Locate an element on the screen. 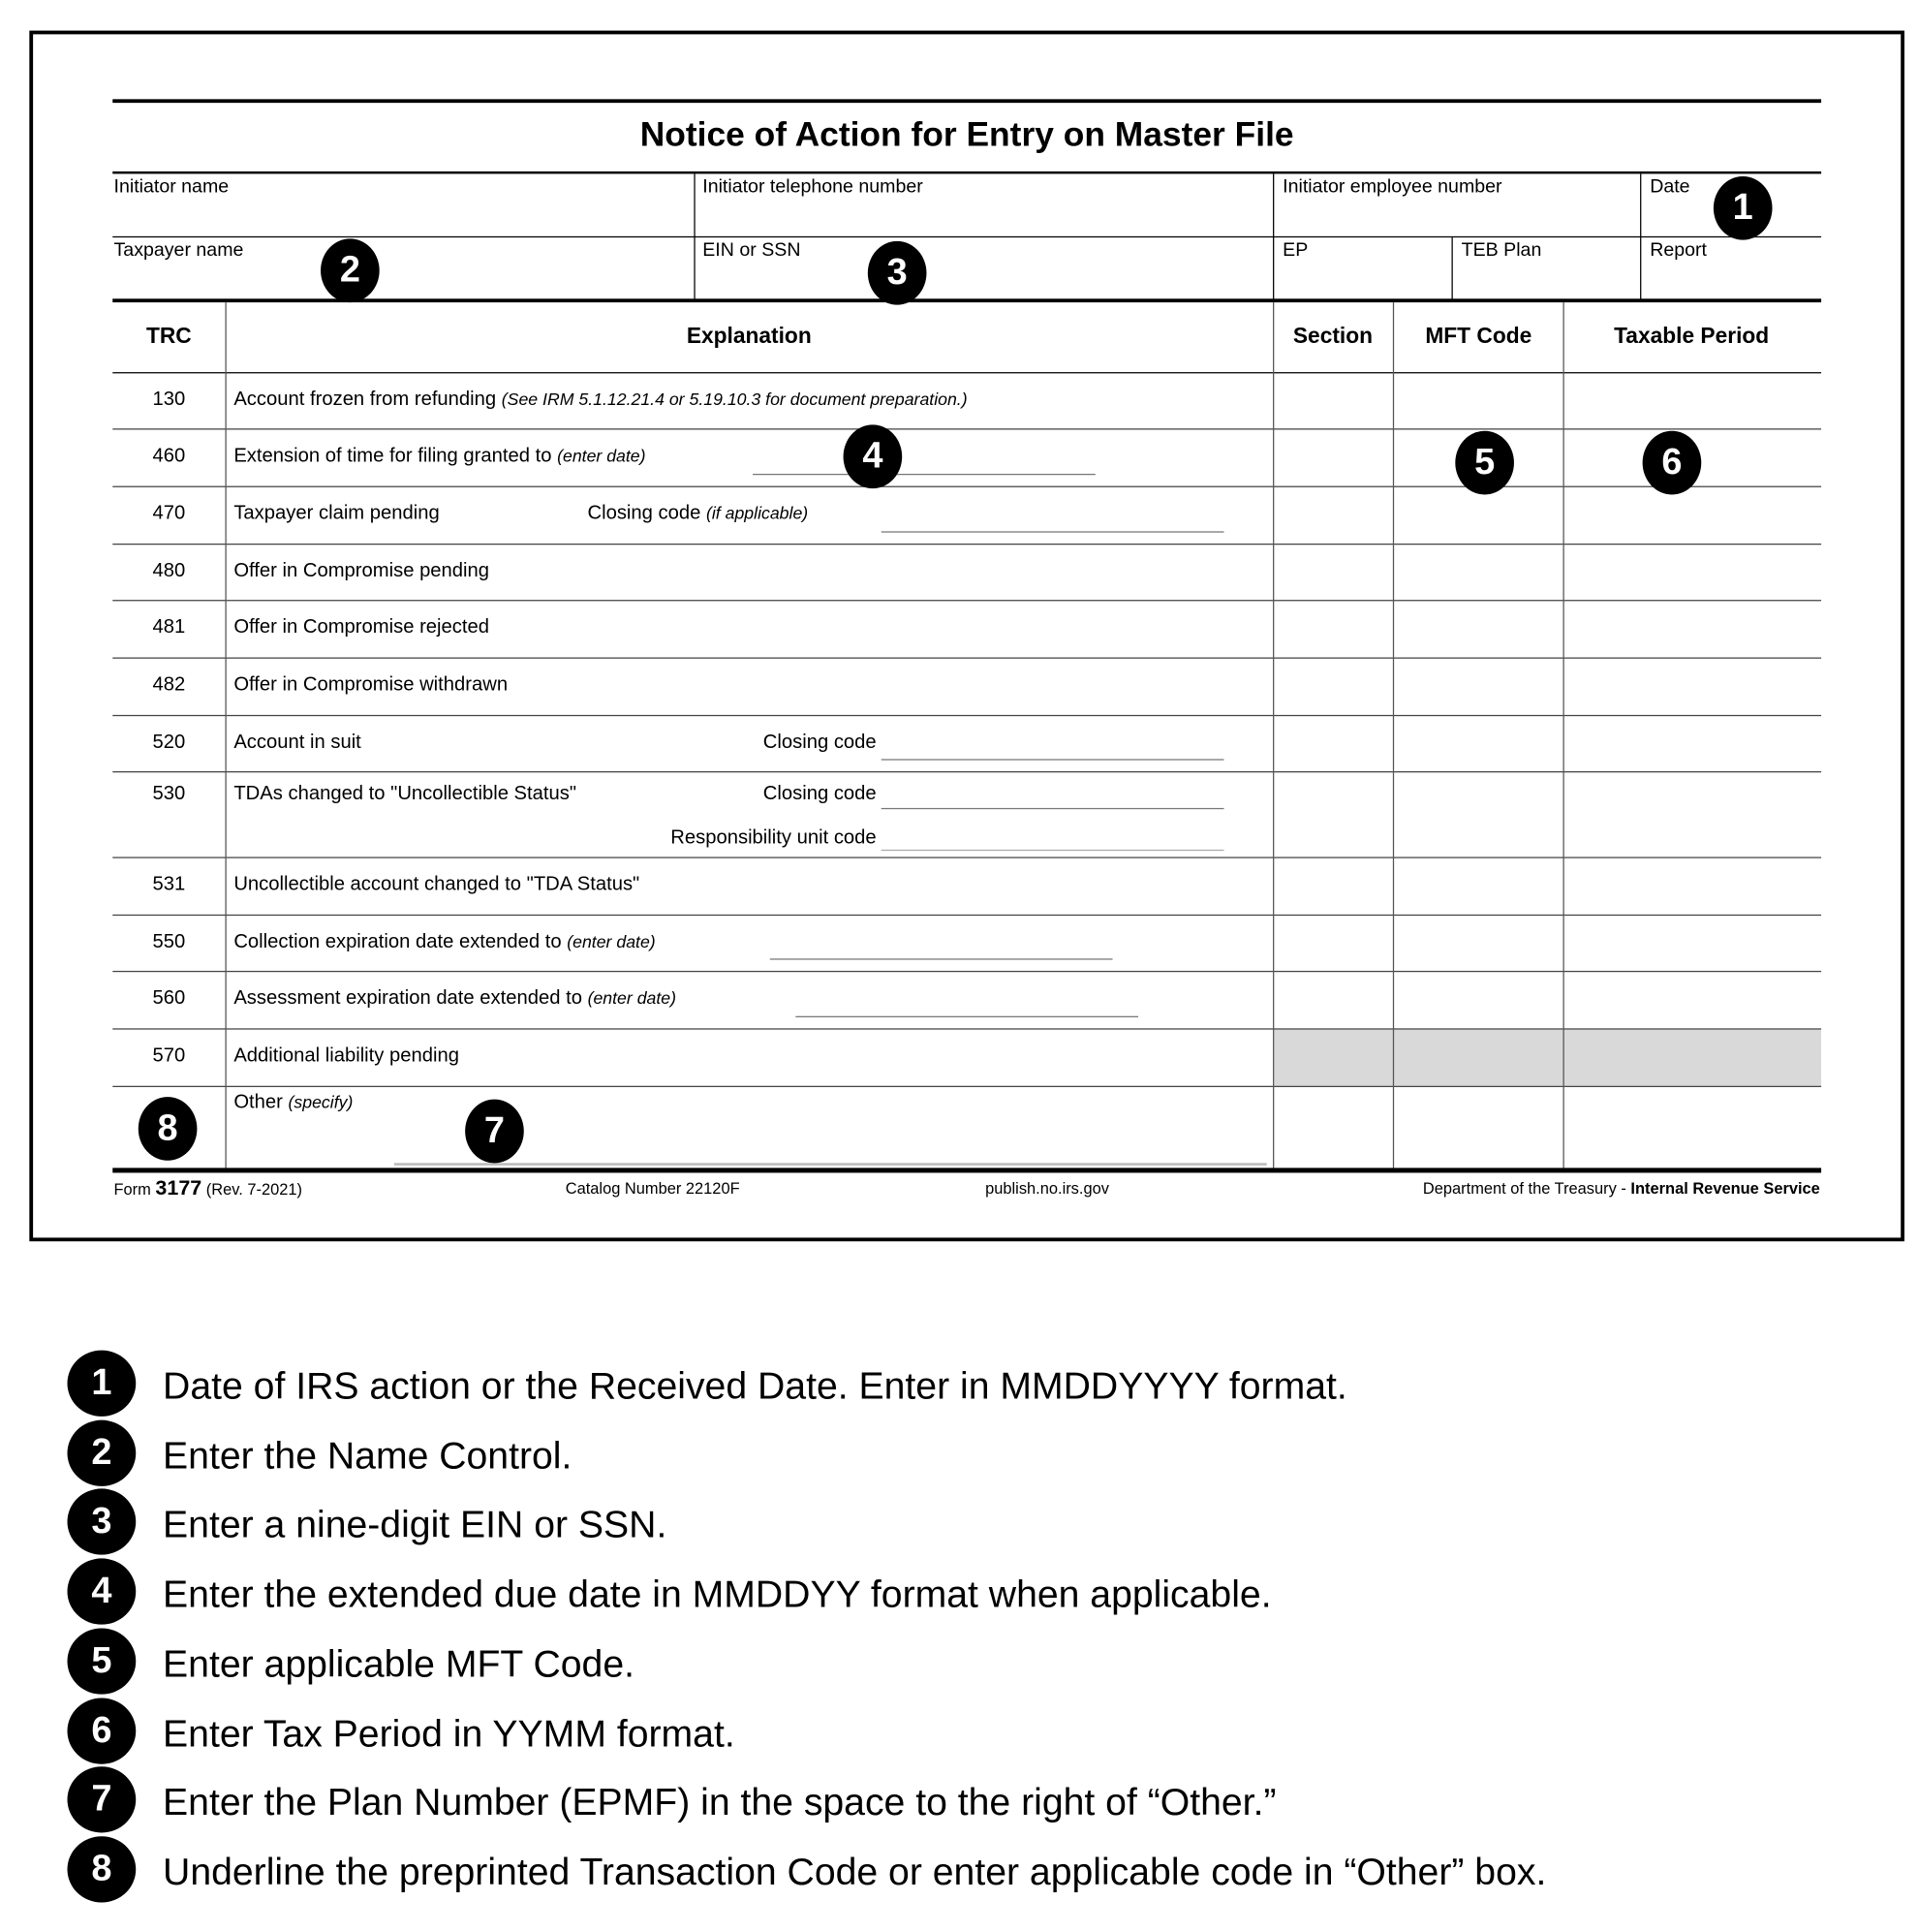 This screenshot has width=1918, height=1932. callout-5: 5 is located at coordinates (1485, 463).